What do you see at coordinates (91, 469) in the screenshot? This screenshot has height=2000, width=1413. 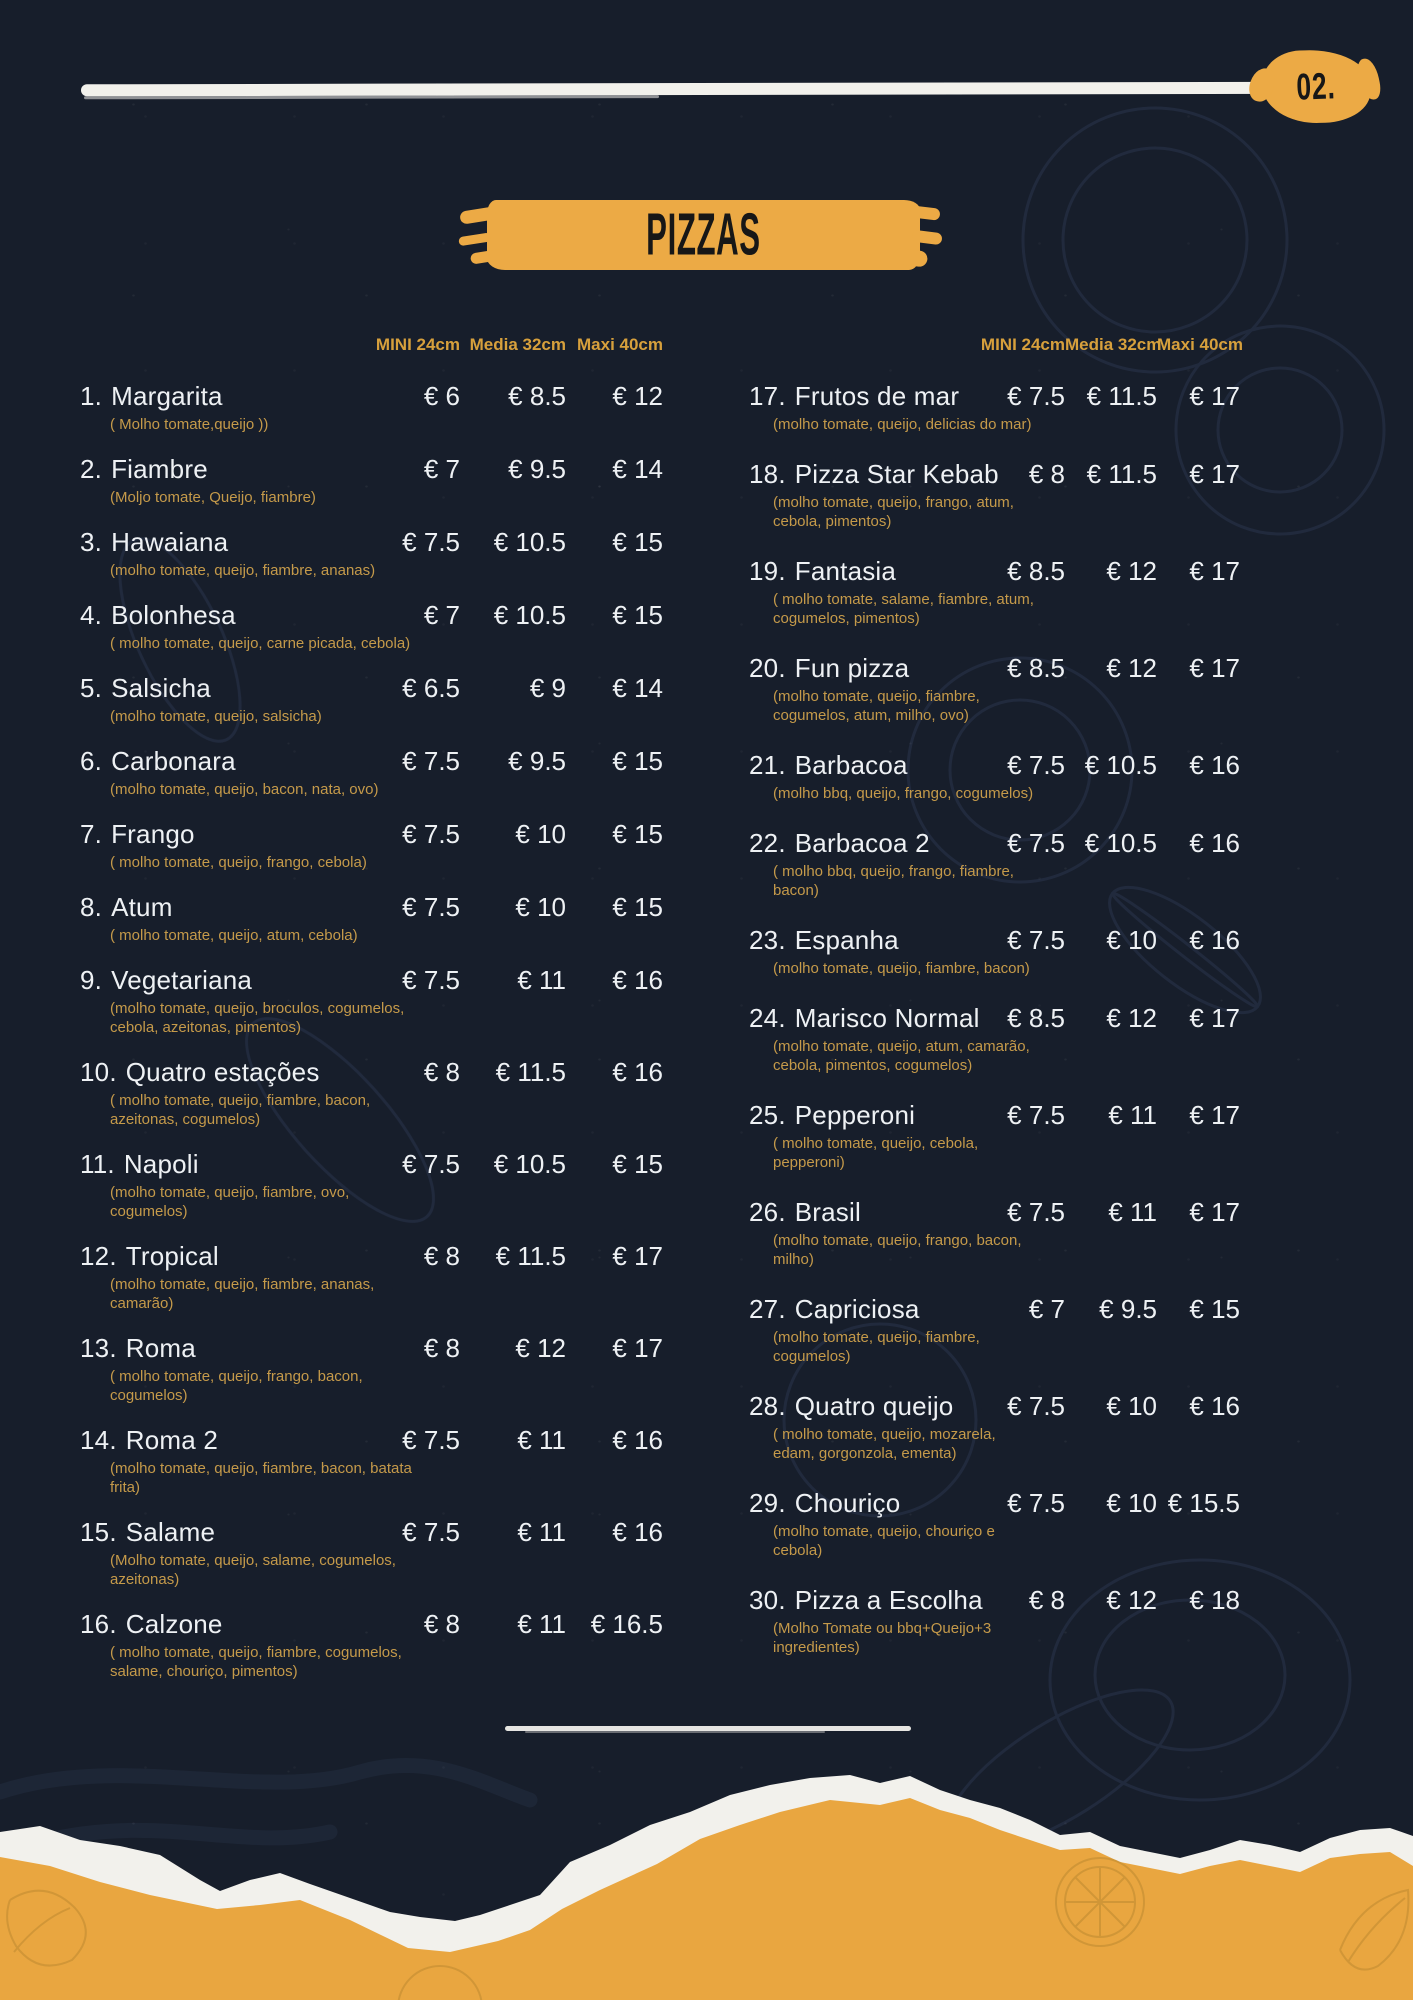 I see `item-number: 2.` at bounding box center [91, 469].